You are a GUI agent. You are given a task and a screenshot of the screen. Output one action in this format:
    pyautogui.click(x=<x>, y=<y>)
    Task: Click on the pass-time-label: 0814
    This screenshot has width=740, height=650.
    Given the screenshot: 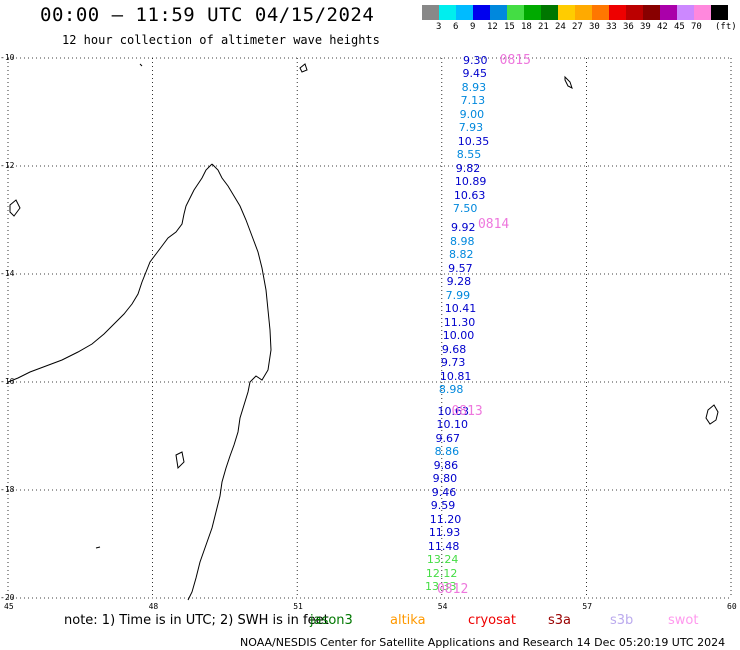 What is the action you would take?
    pyautogui.click(x=493, y=225)
    